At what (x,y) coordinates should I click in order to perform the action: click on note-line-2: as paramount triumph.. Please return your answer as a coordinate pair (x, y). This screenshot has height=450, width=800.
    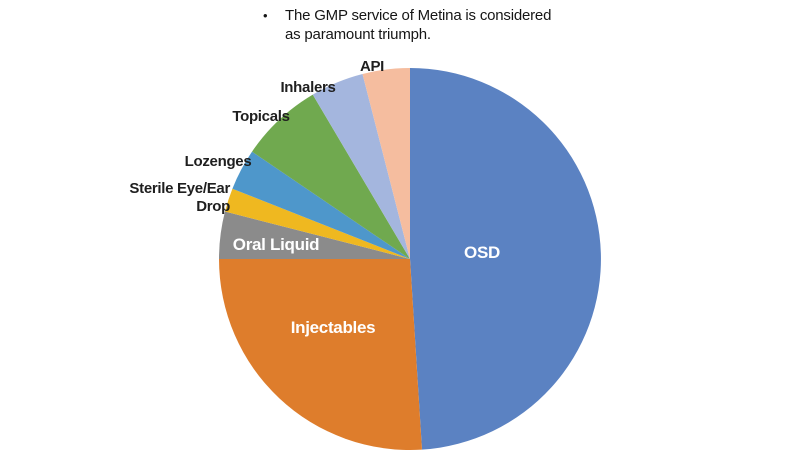
    Looking at the image, I should click on (358, 34).